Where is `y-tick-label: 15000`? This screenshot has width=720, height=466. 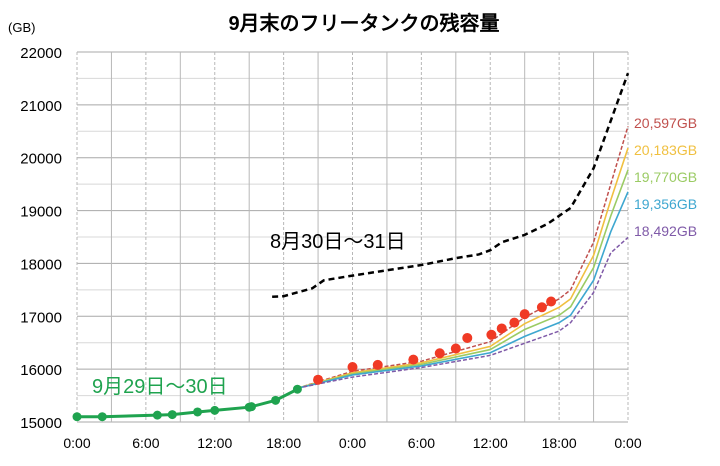 y-tick-label: 15000 is located at coordinates (41, 423).